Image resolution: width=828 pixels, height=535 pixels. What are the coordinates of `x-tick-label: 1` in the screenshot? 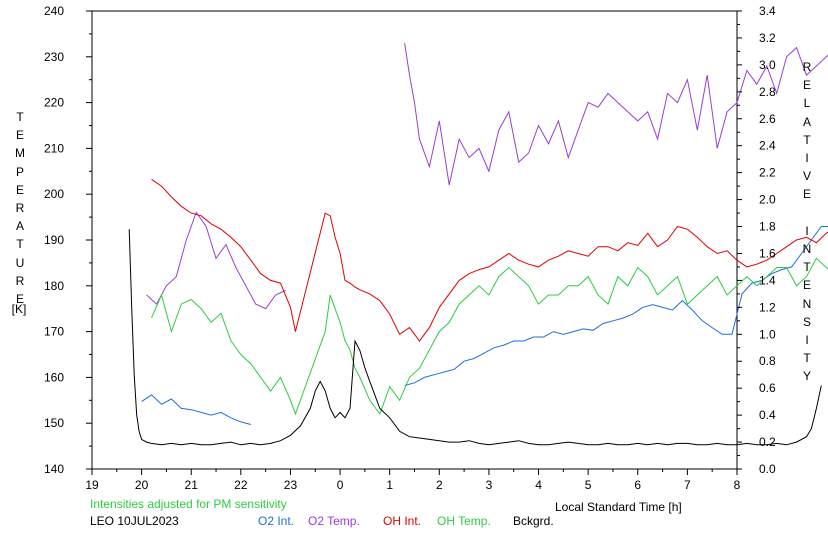 It's located at (389, 485).